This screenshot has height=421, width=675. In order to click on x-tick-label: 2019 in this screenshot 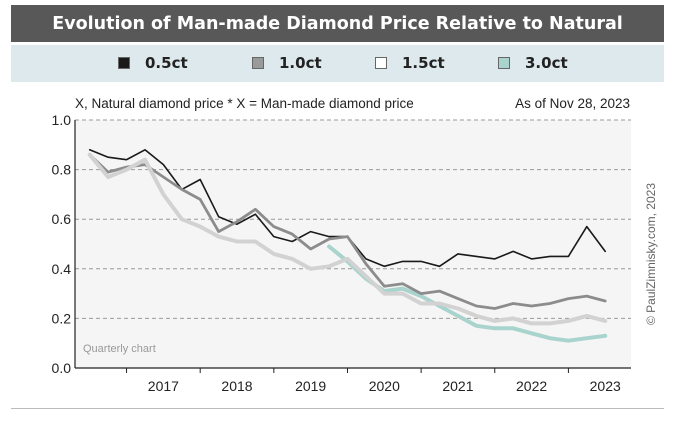, I will do `click(310, 386)`.